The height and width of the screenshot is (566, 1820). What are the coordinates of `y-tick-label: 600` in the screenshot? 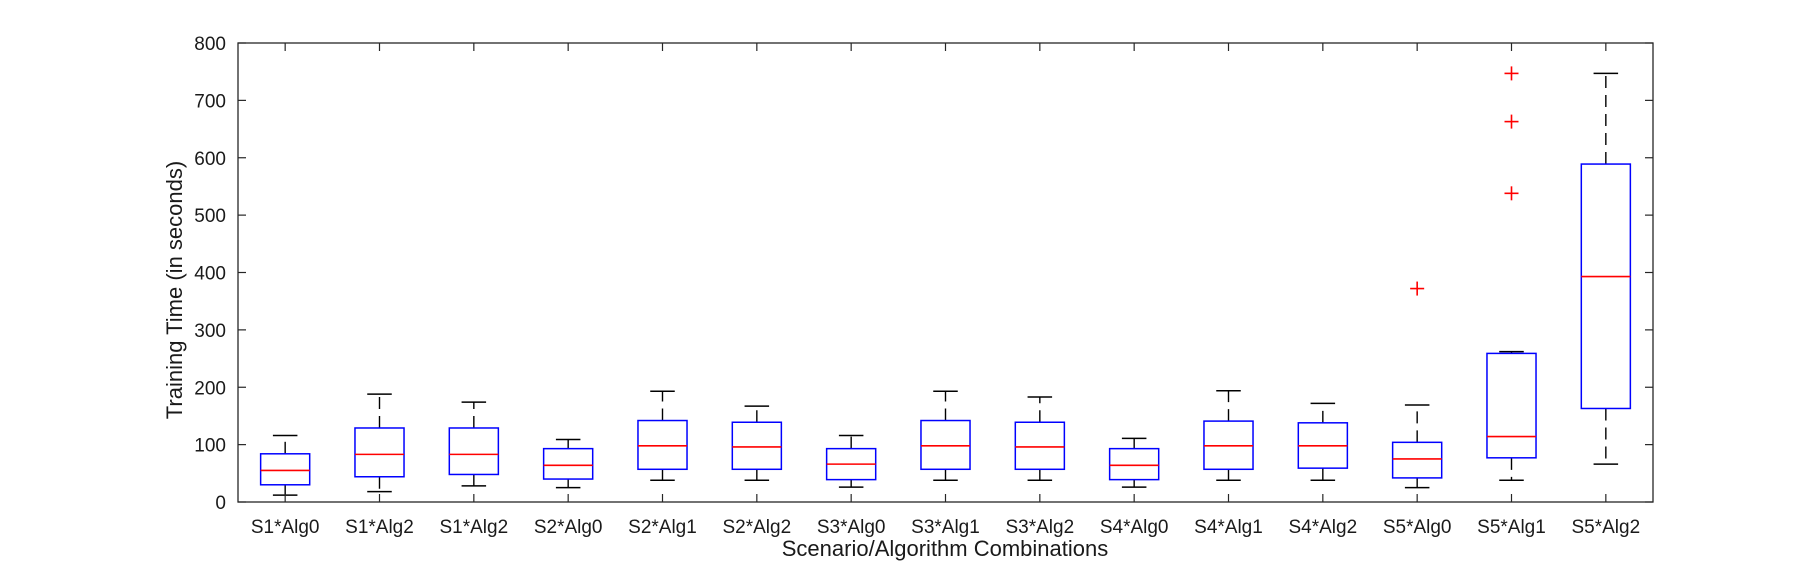 It's located at (210, 159).